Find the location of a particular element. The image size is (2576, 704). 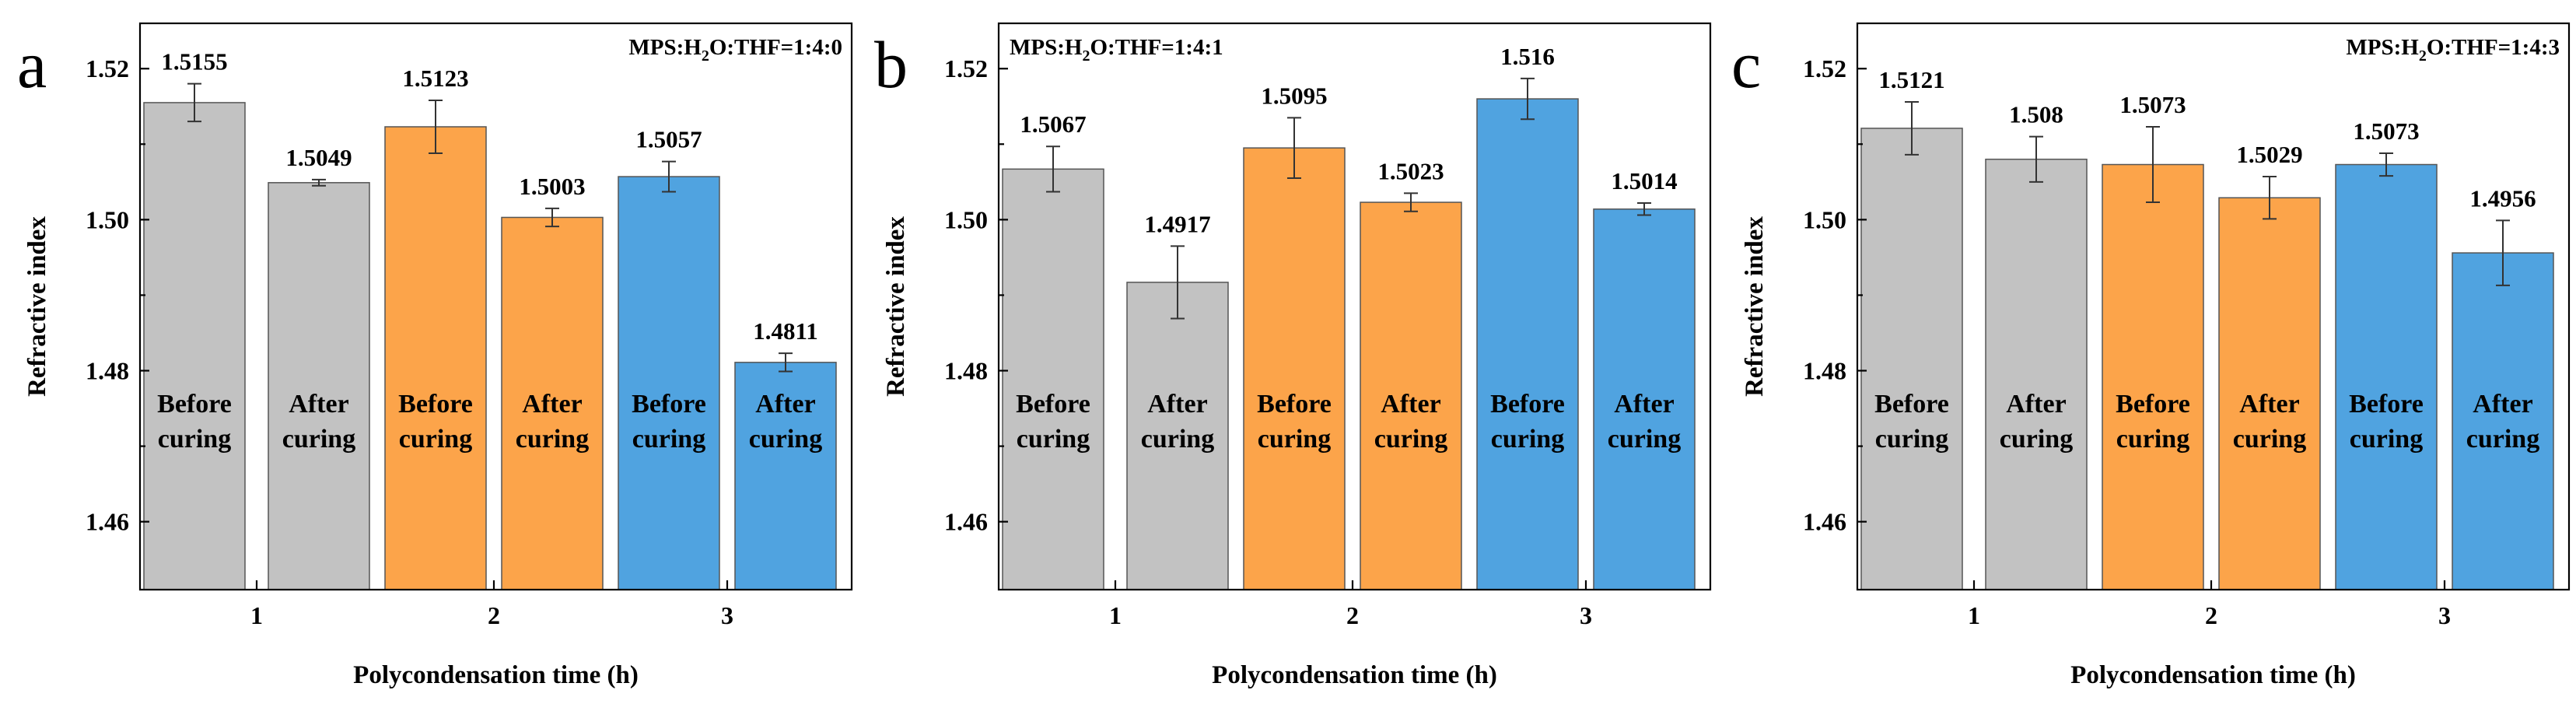

value-label-a-4: 1.5057 is located at coordinates (669, 139).